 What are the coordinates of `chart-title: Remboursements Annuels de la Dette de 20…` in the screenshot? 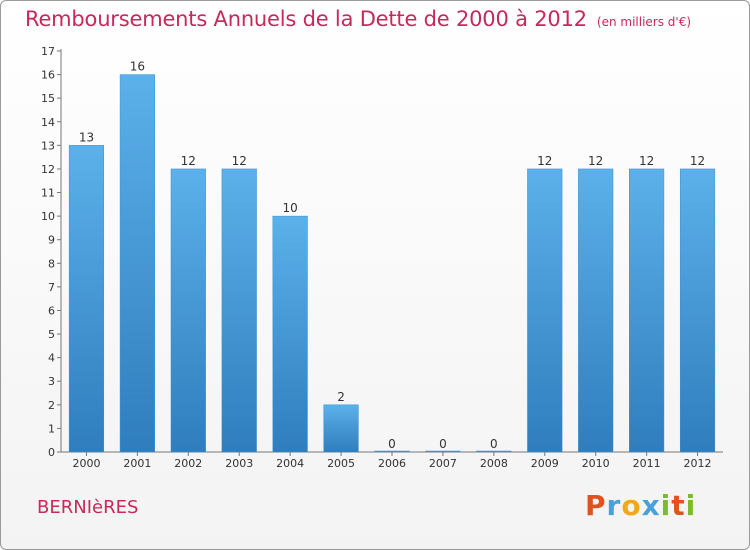 It's located at (358, 19).